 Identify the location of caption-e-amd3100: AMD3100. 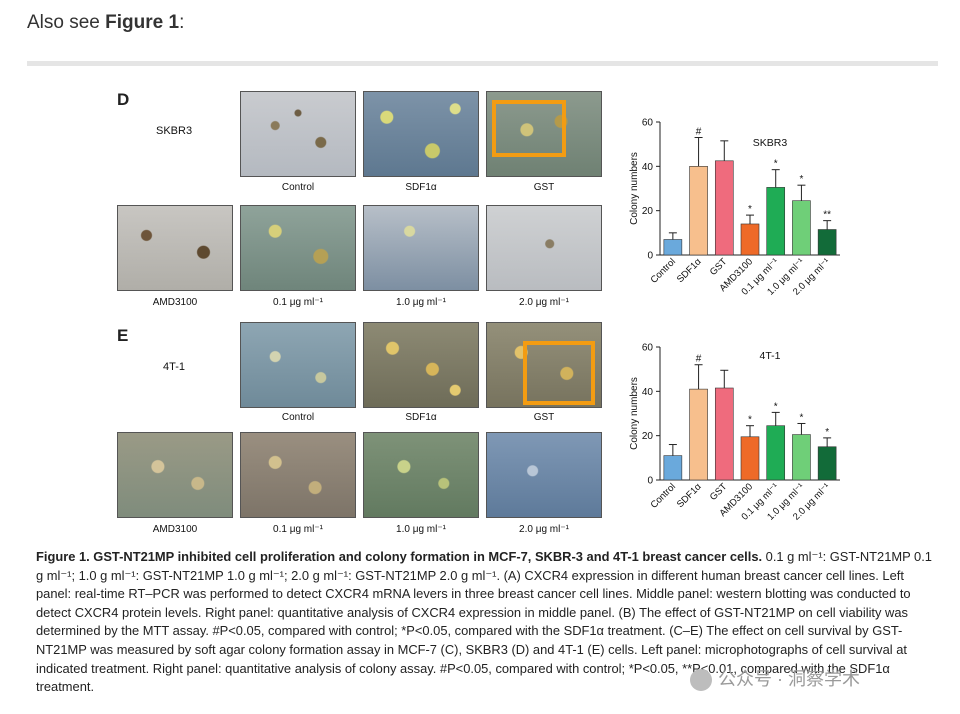
(175, 529).